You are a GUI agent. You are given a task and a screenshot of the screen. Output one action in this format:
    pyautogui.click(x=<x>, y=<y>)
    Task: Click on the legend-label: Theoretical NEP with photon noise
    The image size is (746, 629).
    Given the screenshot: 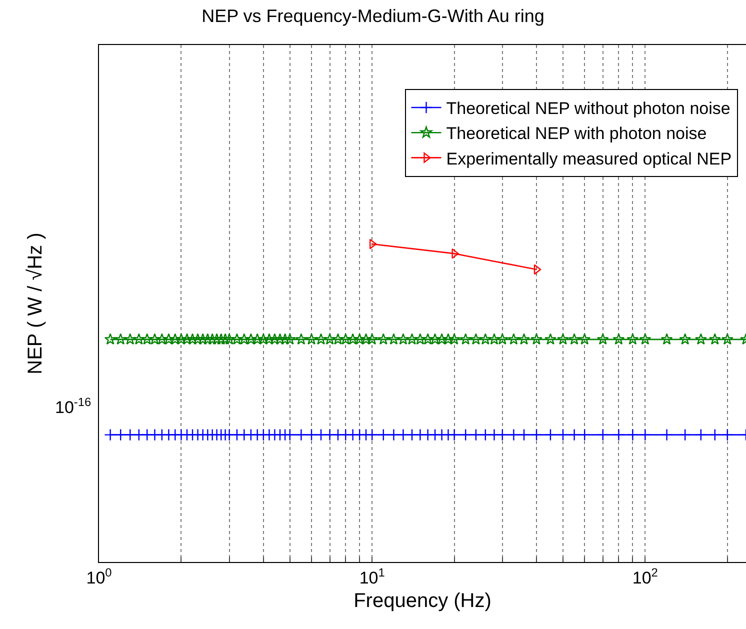 What is the action you would take?
    pyautogui.click(x=576, y=134)
    